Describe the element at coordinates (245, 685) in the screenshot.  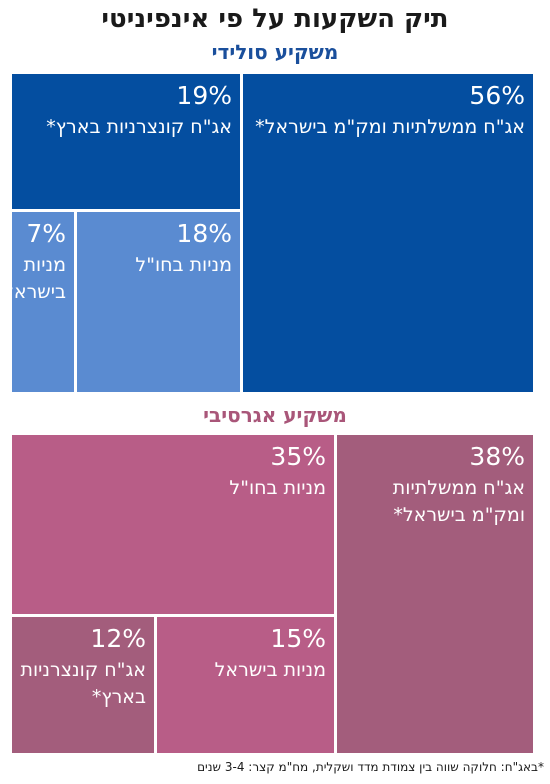
I see `tile-aggressive-israel-stocks: 15% מניות בישראל` at that location.